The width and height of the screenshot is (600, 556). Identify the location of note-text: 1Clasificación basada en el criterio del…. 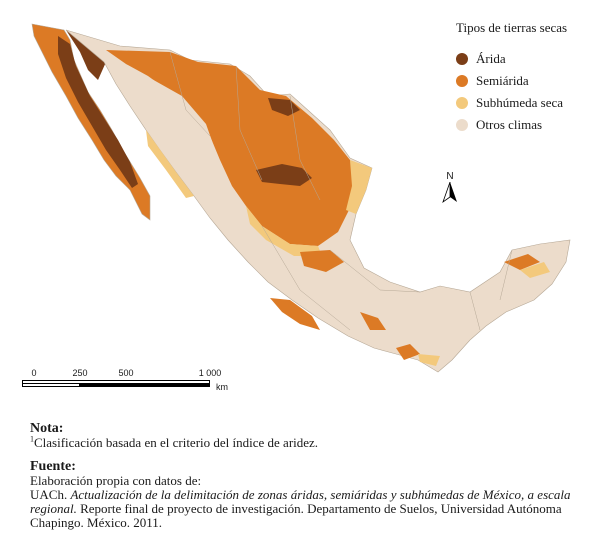
(310, 442).